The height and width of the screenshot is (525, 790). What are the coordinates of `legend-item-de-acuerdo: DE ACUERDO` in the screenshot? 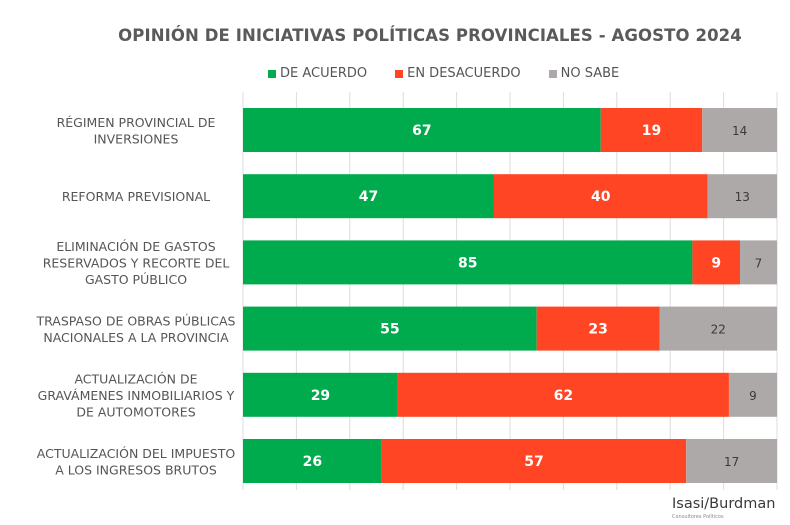 It's located at (317, 73).